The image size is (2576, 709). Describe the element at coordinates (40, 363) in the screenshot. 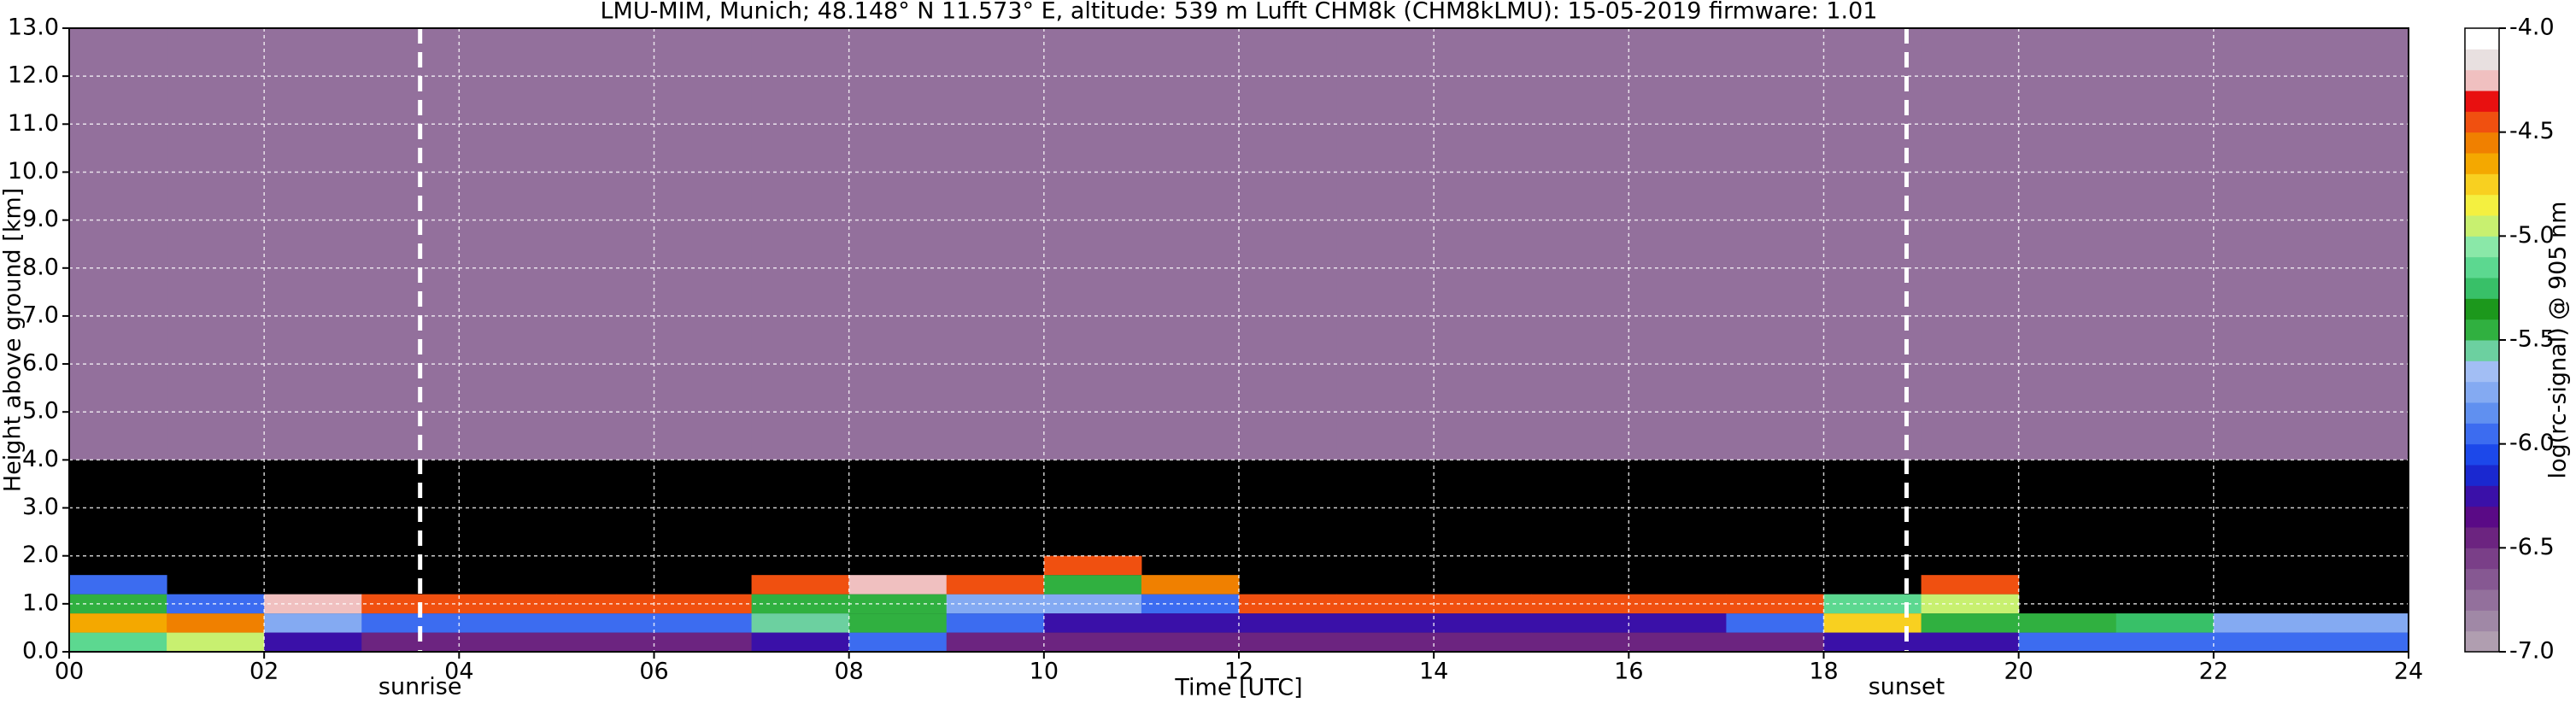

I see `y-tick-label: 6.0` at that location.